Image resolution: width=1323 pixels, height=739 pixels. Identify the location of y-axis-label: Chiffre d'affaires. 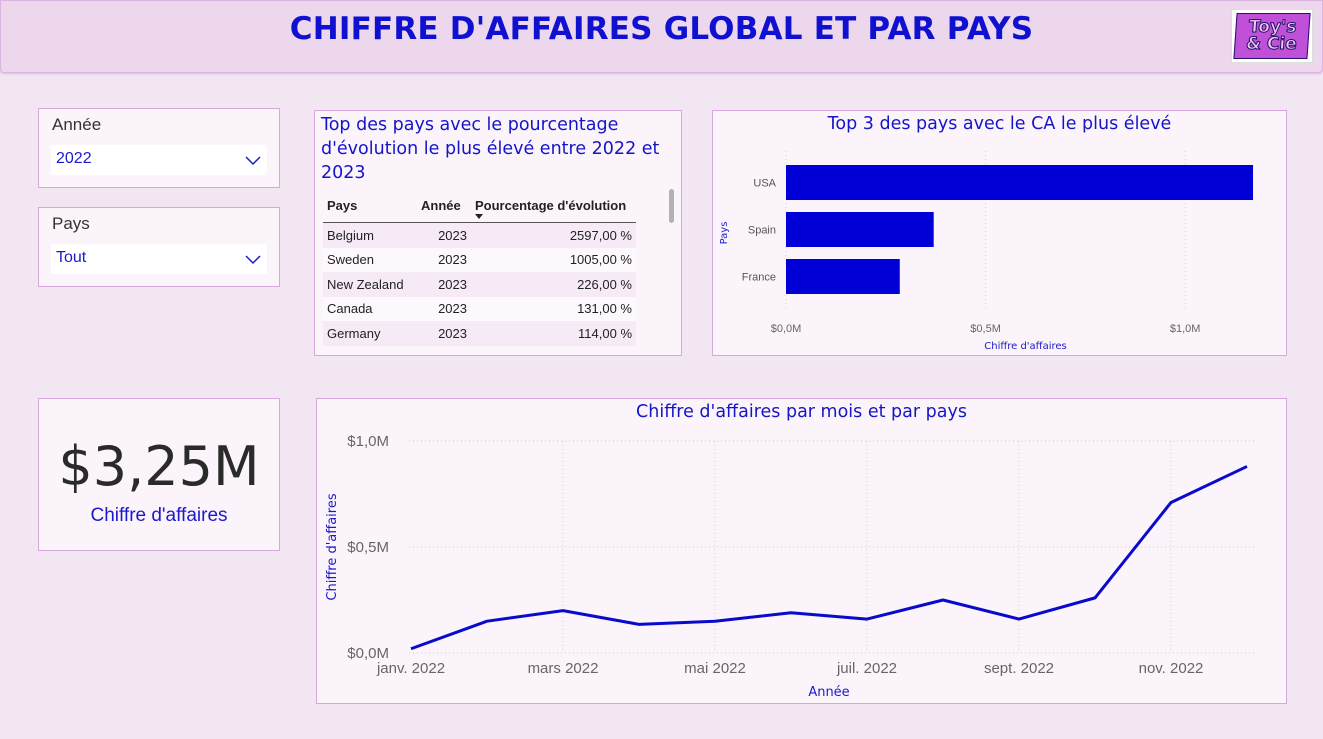
(332, 546).